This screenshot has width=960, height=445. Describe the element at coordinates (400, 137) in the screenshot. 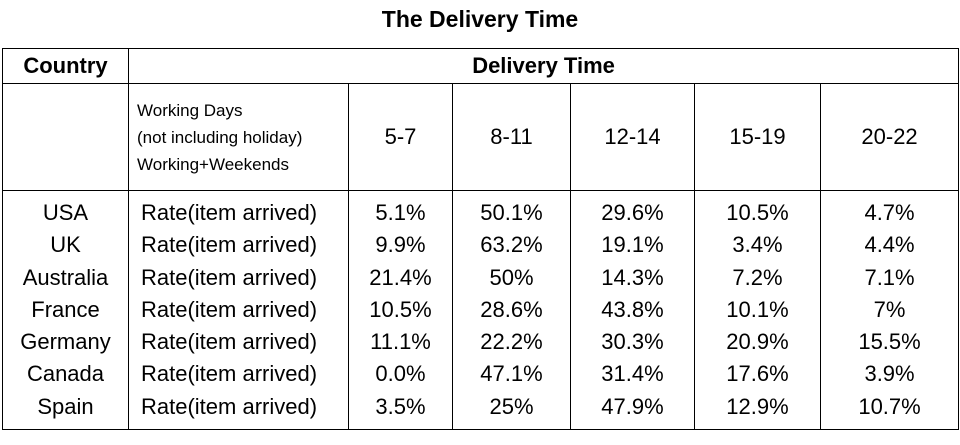

I see `range-header: 5-7` at that location.